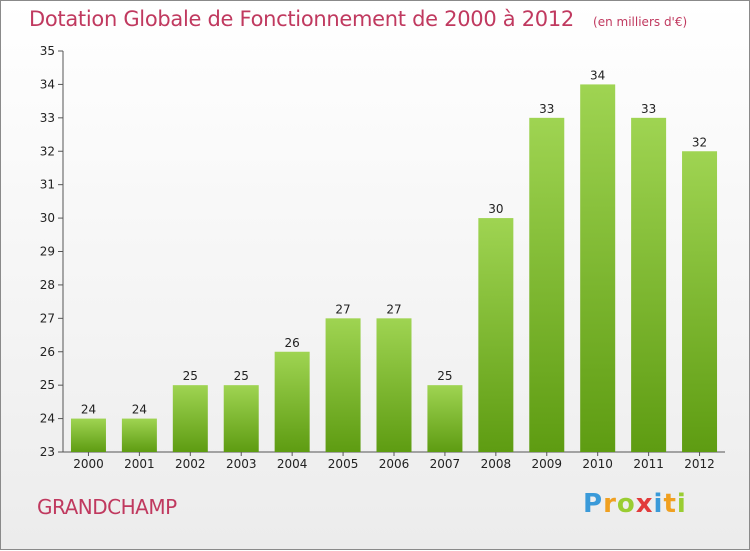 The image size is (750, 551). What do you see at coordinates (47, 218) in the screenshot?
I see `y-tick-label: 30` at bounding box center [47, 218].